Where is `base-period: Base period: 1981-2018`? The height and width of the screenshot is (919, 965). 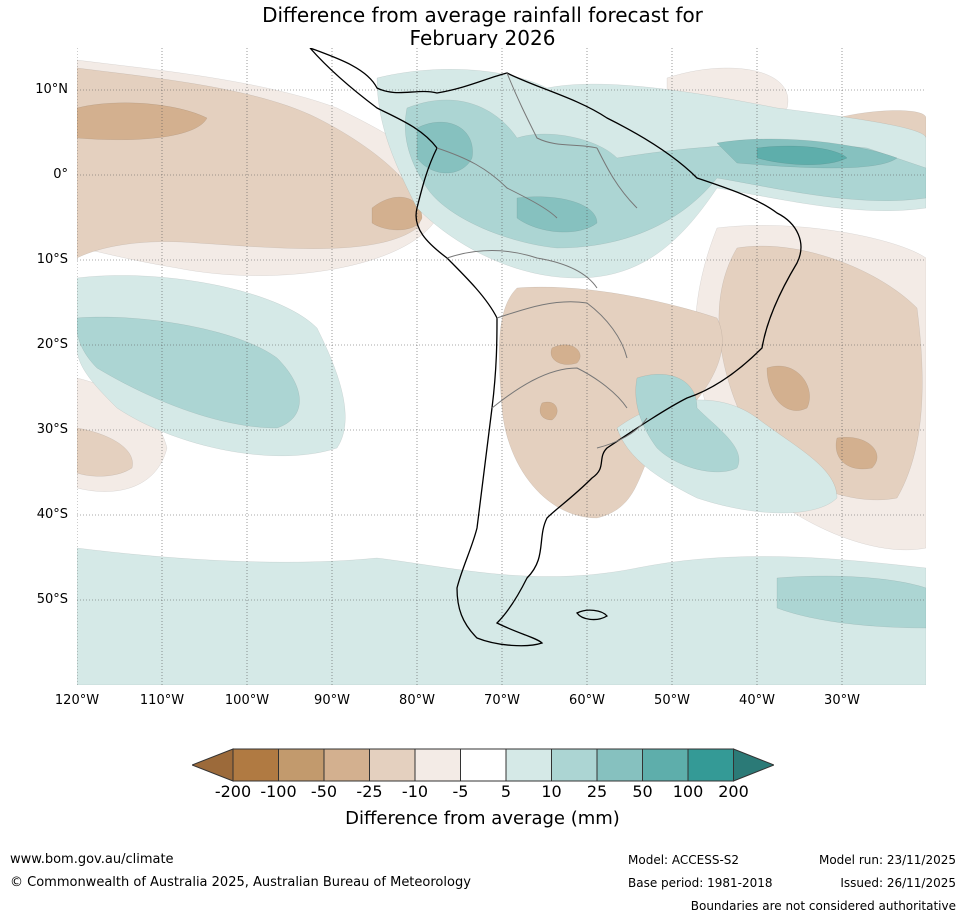 base-period: Base period: 1981-2018 is located at coordinates (700, 883).